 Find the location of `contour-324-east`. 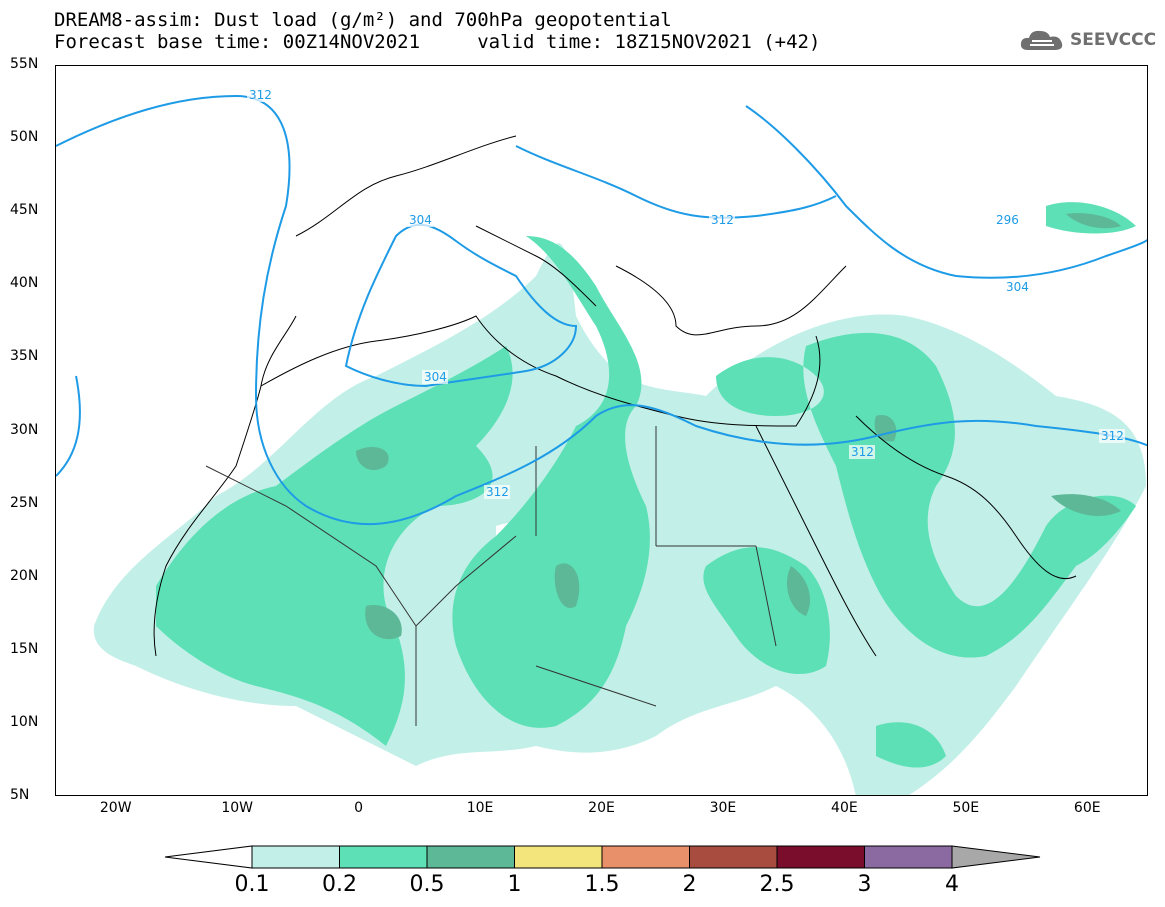

contour-324-east is located at coordinates (946, 192).